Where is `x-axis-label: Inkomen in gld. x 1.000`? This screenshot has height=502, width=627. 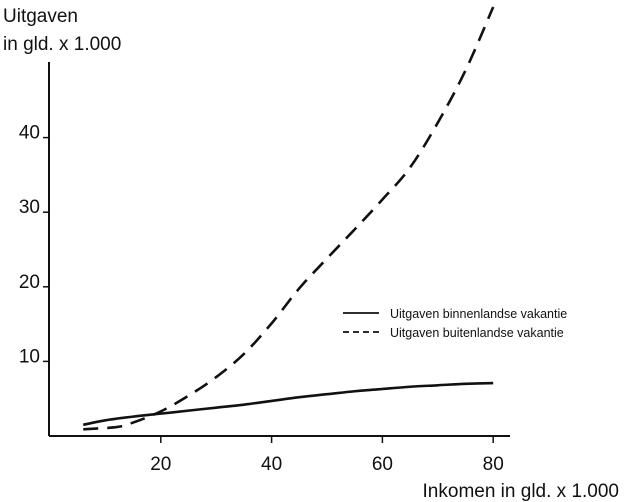
x-axis-label: Inkomen in gld. x 1.000 is located at coordinates (521, 491).